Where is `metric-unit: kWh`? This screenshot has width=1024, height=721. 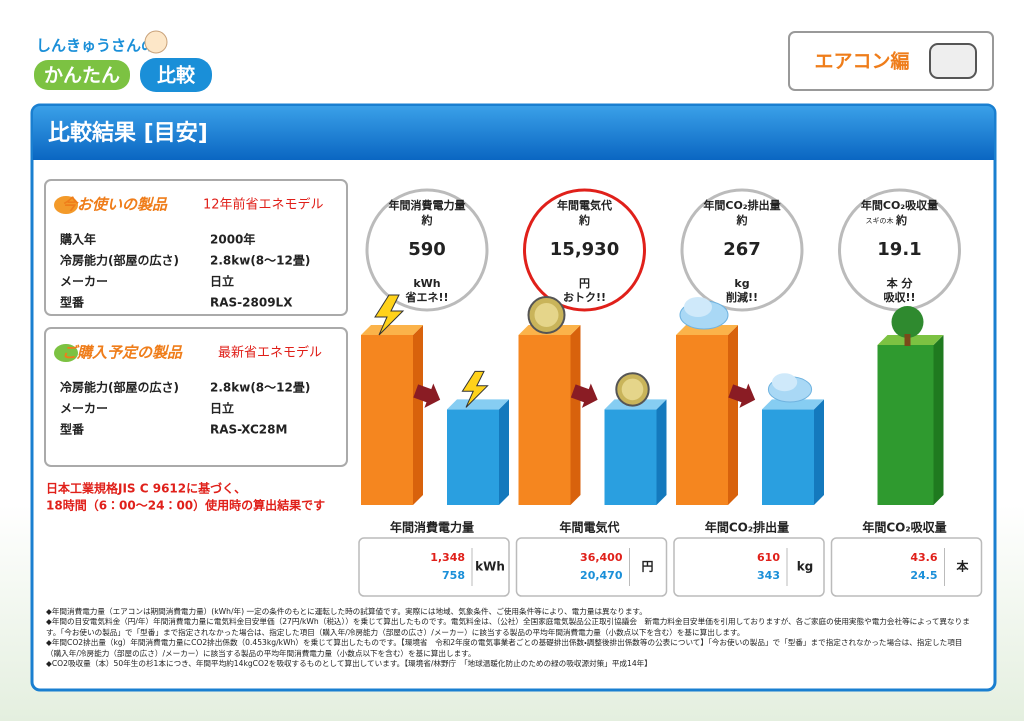
metric-unit: kWh is located at coordinates (426, 283).